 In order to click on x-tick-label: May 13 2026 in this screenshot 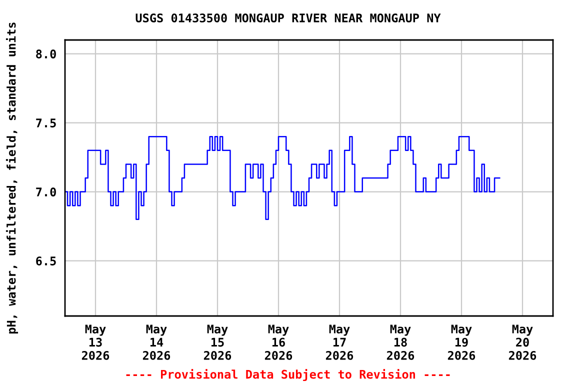, I will do `click(96, 342)`.